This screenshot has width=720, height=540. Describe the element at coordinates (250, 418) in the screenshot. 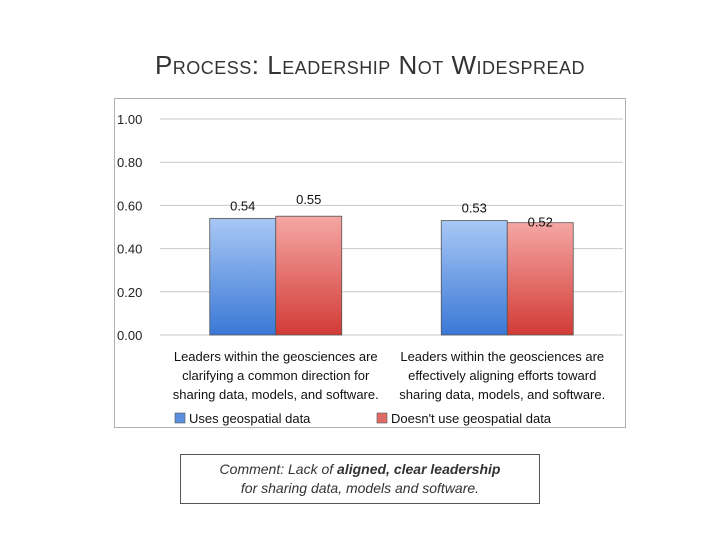

I see `legend-label: Uses geospatial data` at that location.